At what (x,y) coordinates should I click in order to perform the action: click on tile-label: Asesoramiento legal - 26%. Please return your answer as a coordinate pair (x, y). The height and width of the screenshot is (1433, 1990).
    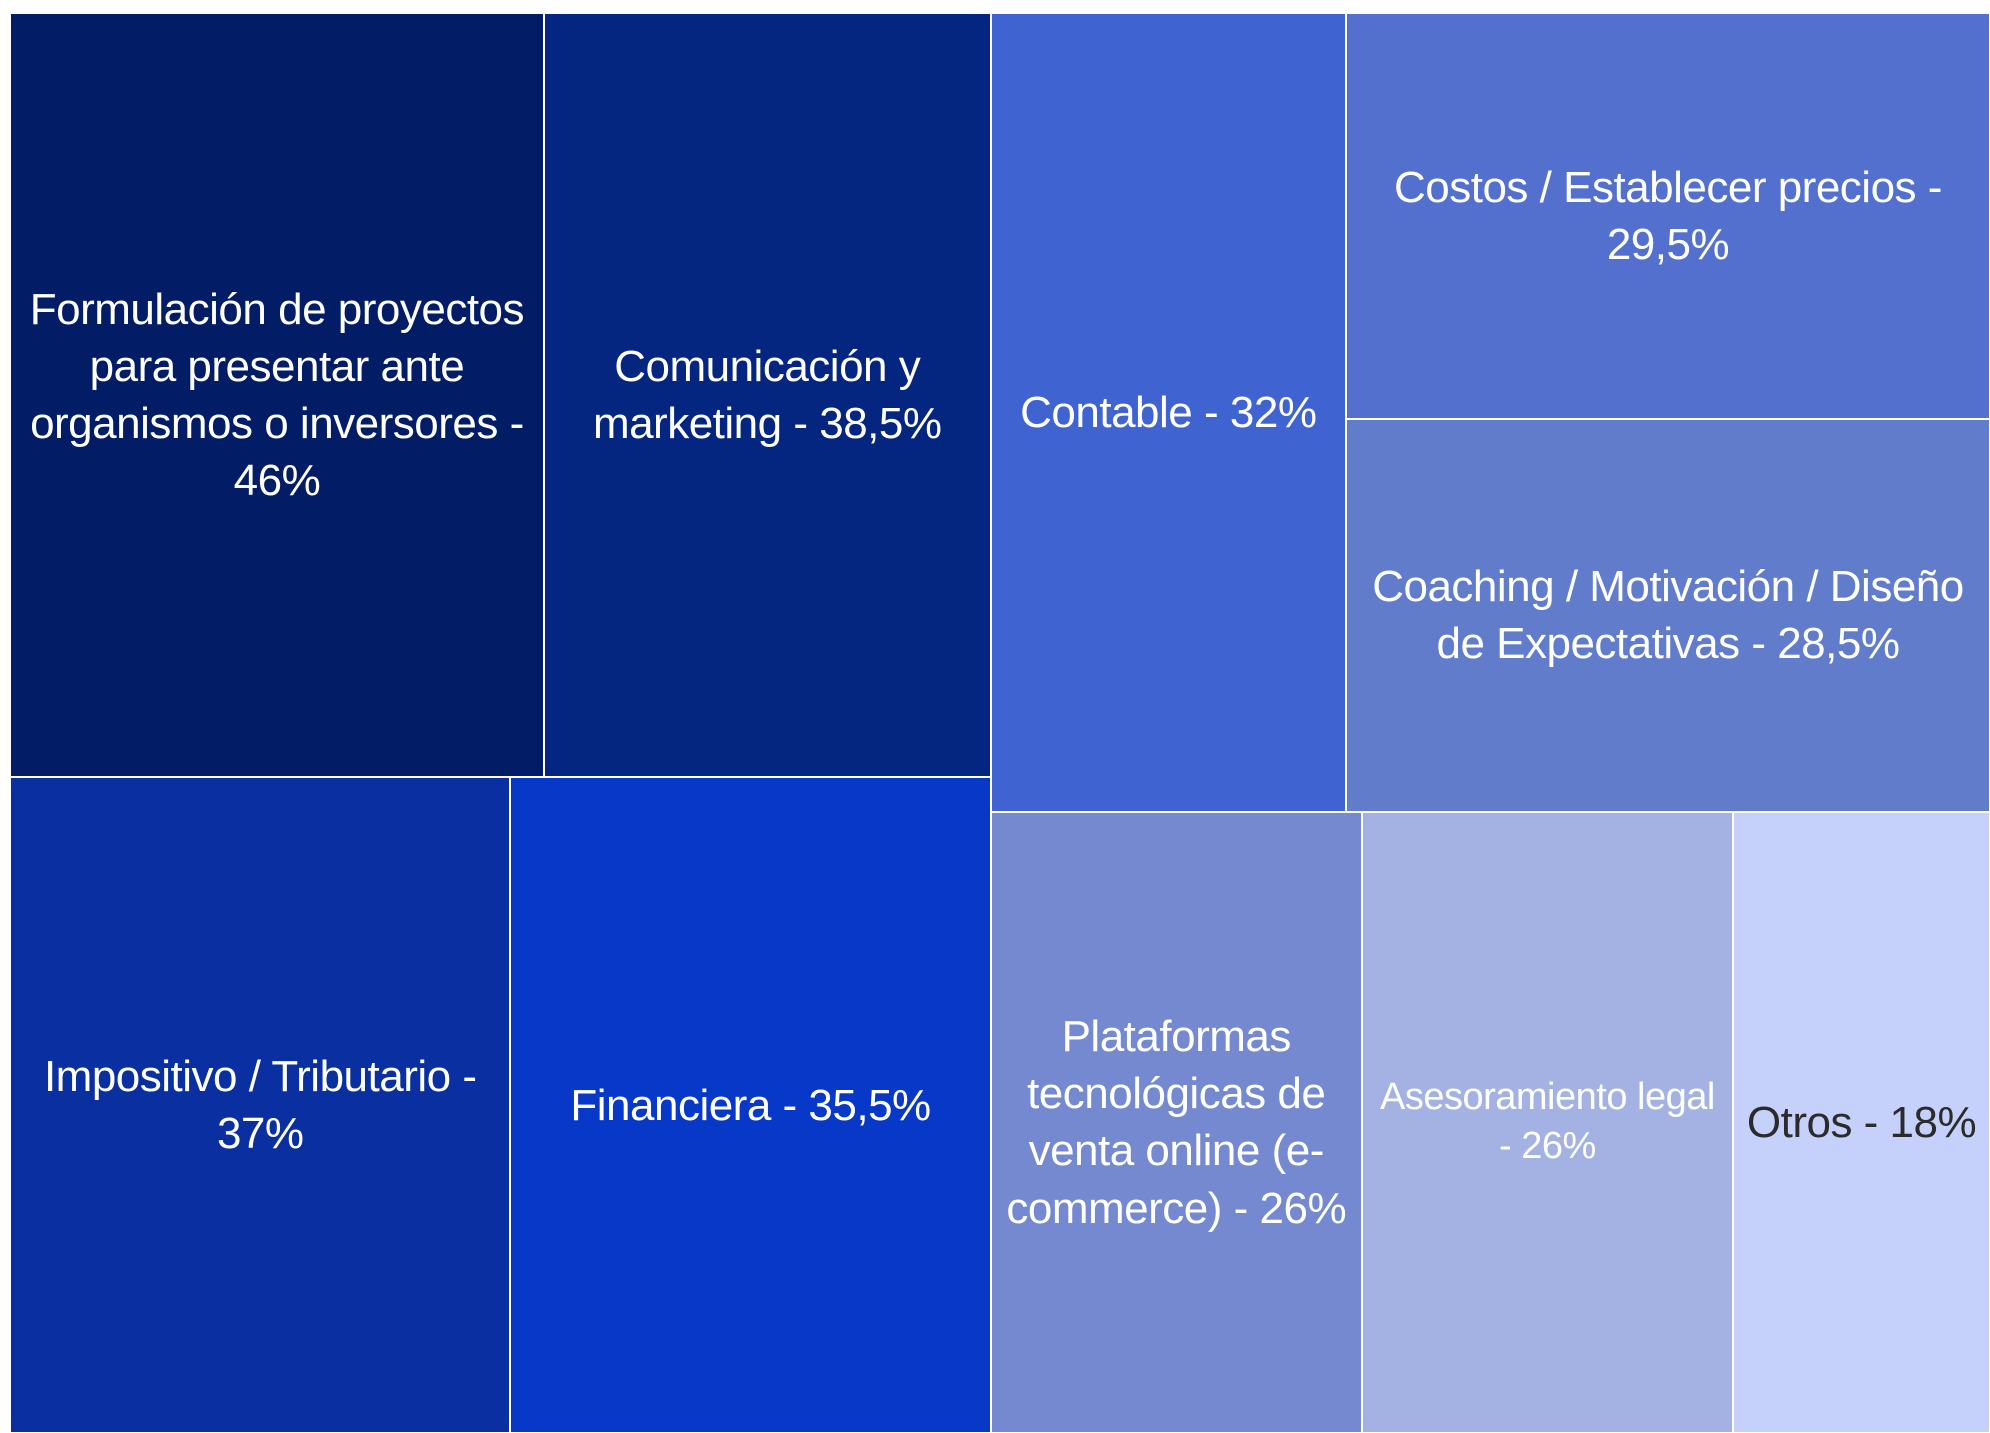
    Looking at the image, I should click on (1547, 1121).